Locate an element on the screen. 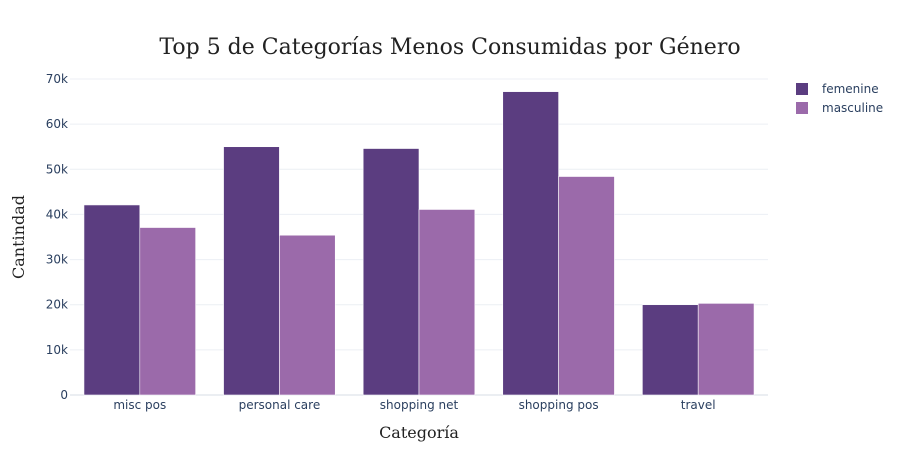  y-axis-ticks: 0 10k 20k 30k 40k 50k 60k 70k is located at coordinates (57, 237).